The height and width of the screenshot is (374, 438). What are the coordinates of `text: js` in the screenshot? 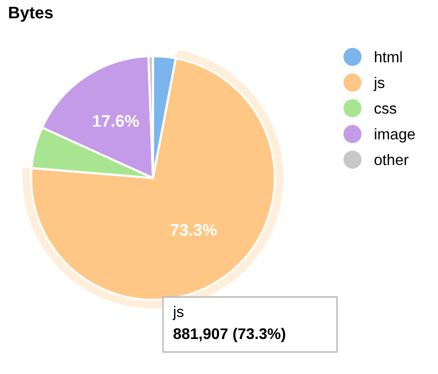 It's located at (178, 313).